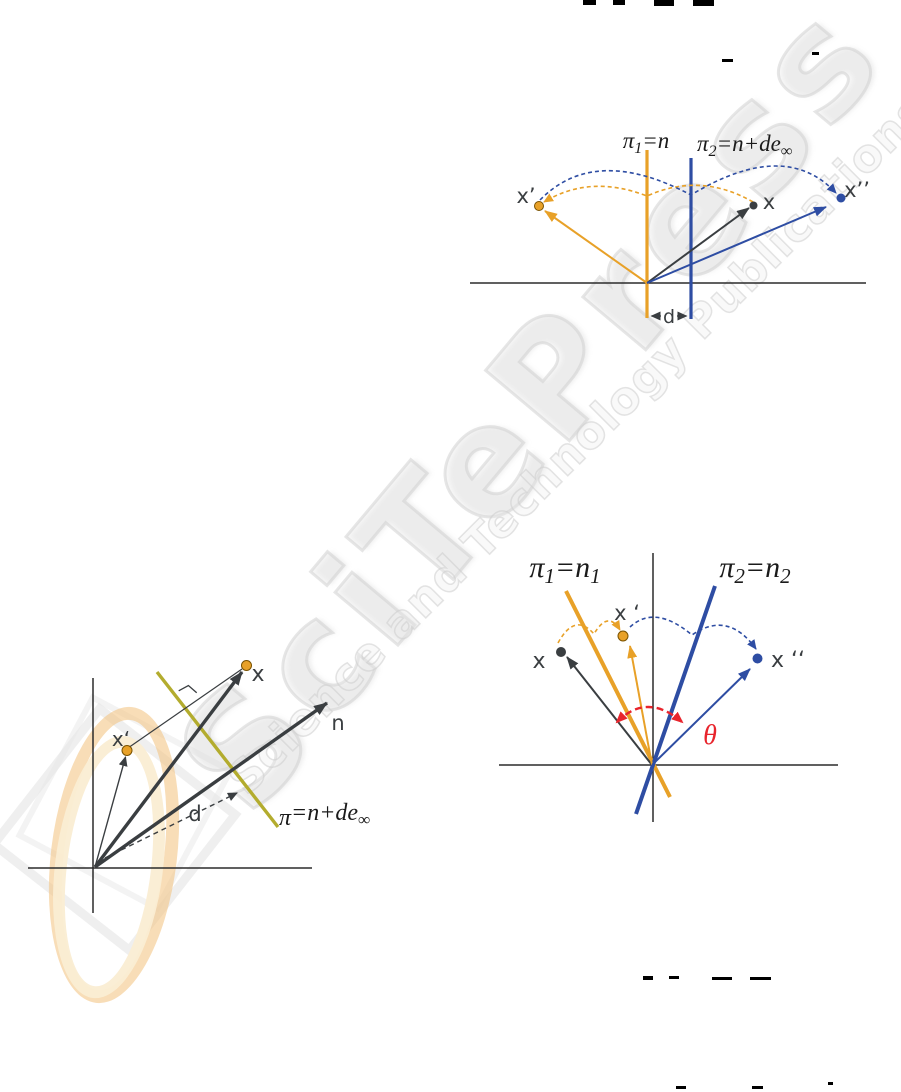  Describe the element at coordinates (688, 183) in the screenshot. I see `fig1-reflection-arc-blue` at that location.